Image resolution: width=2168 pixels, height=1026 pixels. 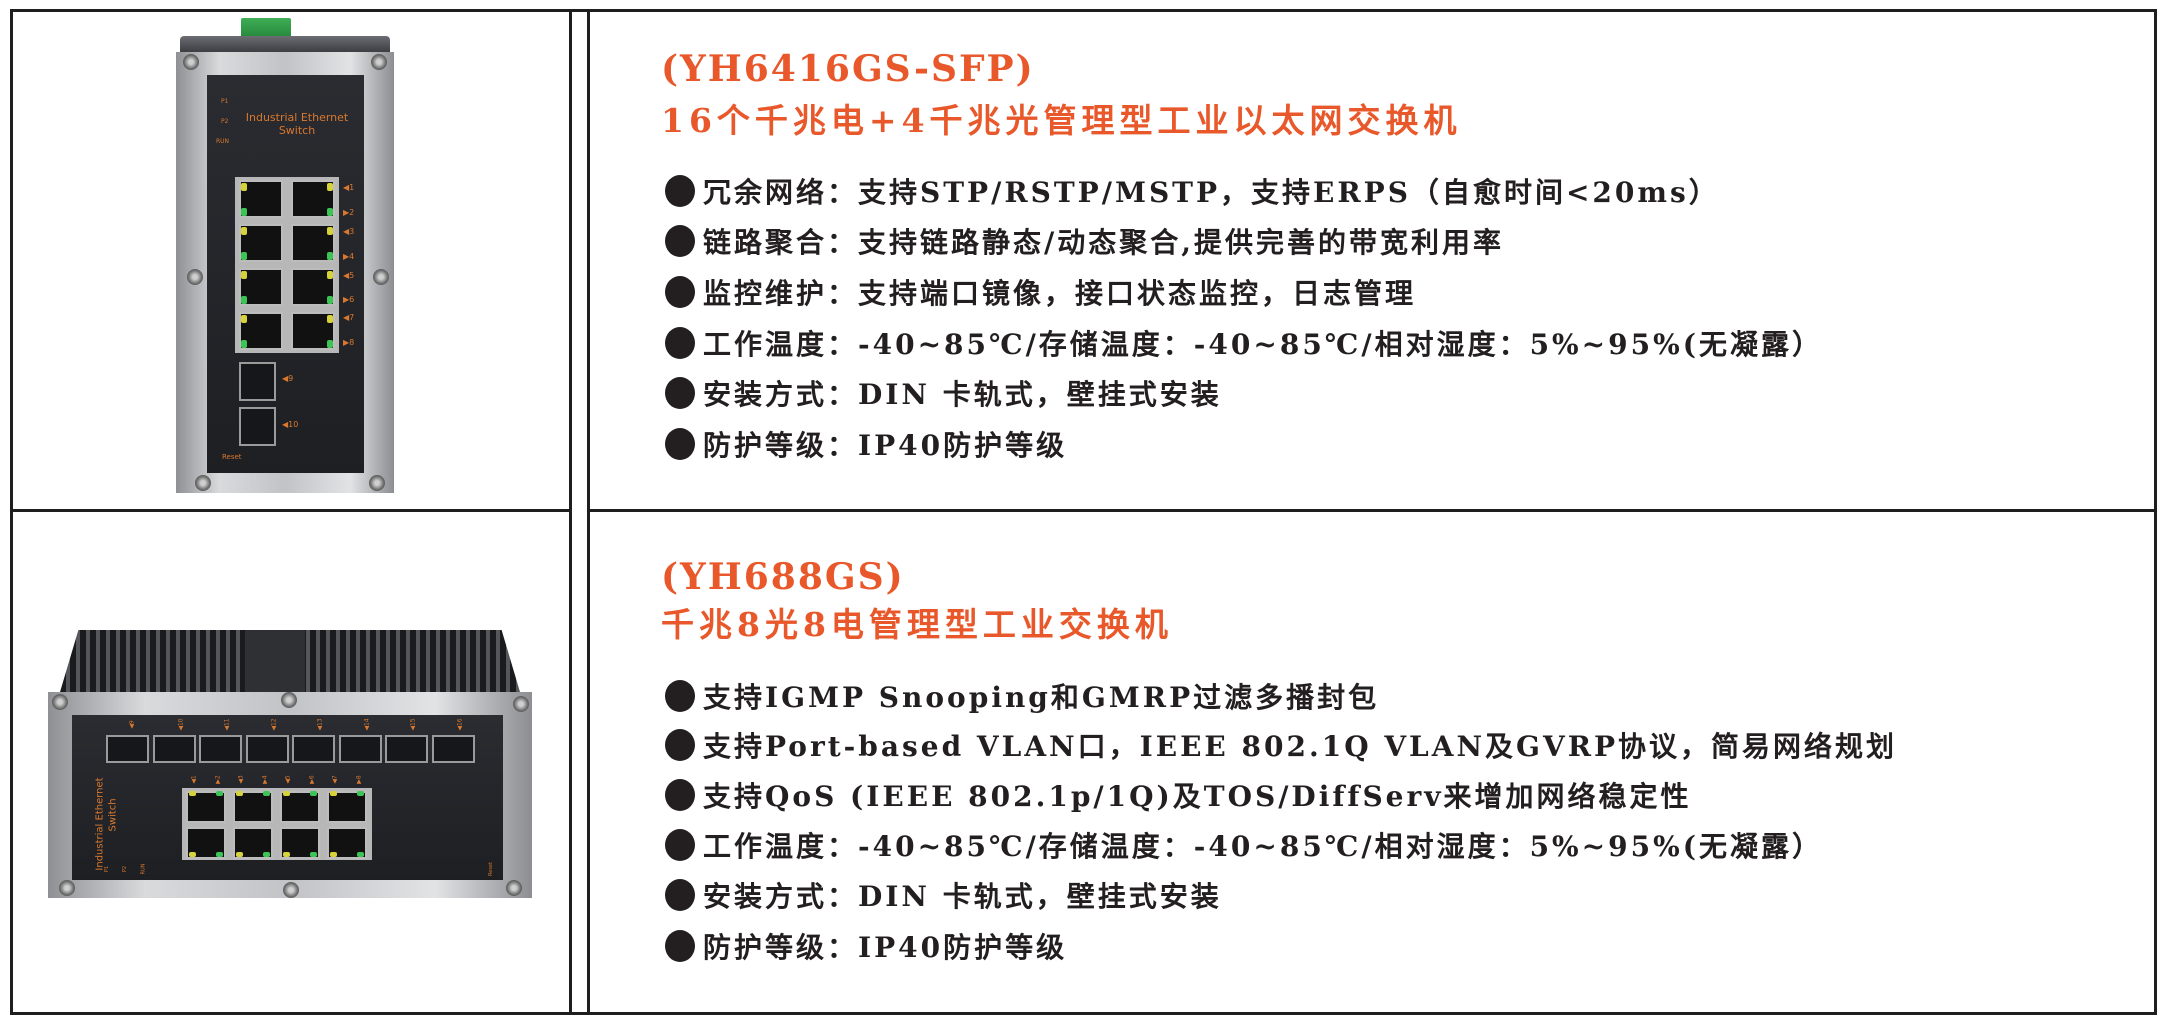 What do you see at coordinates (413, 724) in the screenshot?
I see `port-label: ◀15` at bounding box center [413, 724].